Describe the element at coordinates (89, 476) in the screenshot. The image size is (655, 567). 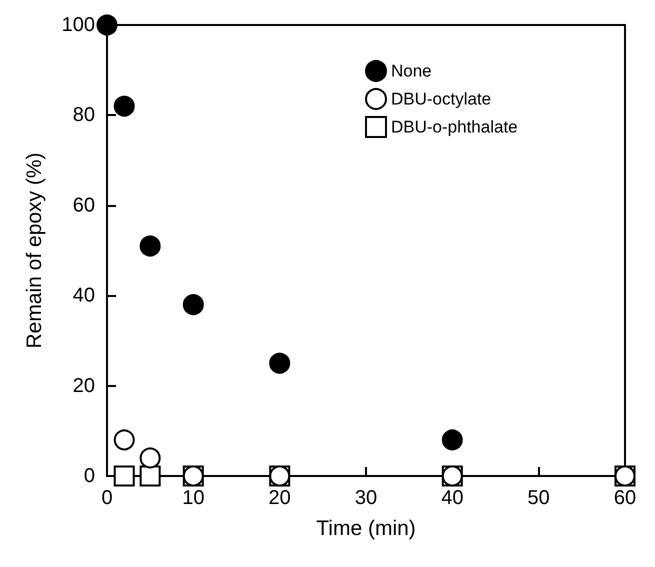
I see `y-tick-label: 0` at that location.